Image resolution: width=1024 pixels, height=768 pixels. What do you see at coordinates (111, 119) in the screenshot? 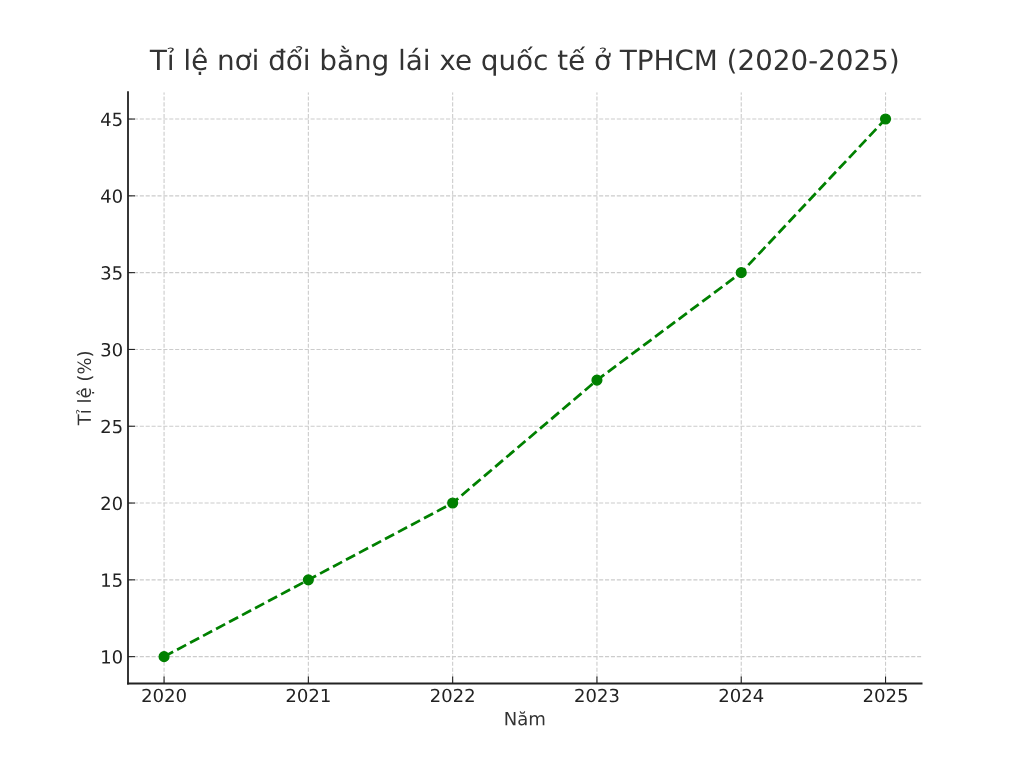
I see `y-tick-label: 45` at bounding box center [111, 119].